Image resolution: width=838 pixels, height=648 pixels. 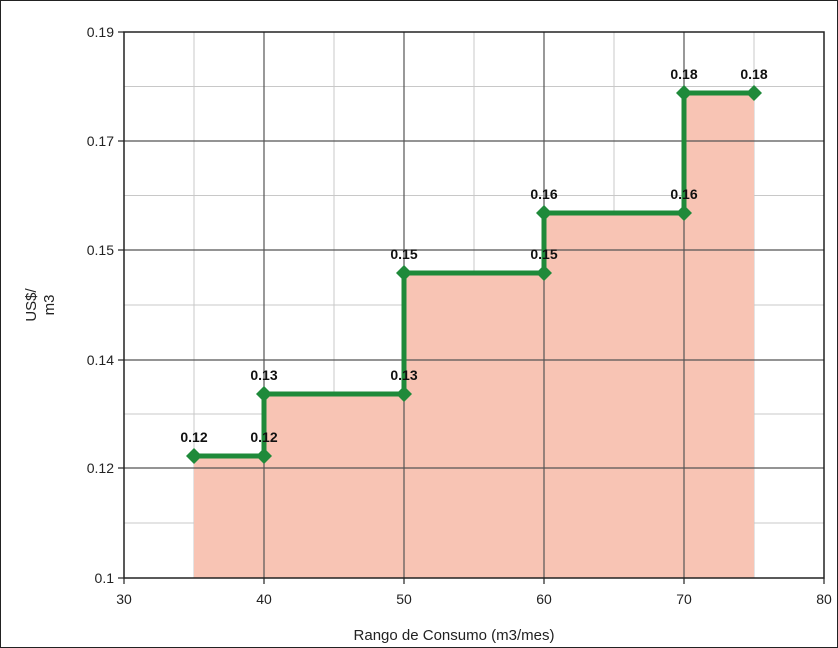 I want to click on x-tick-label: 30, so click(x=124, y=599).